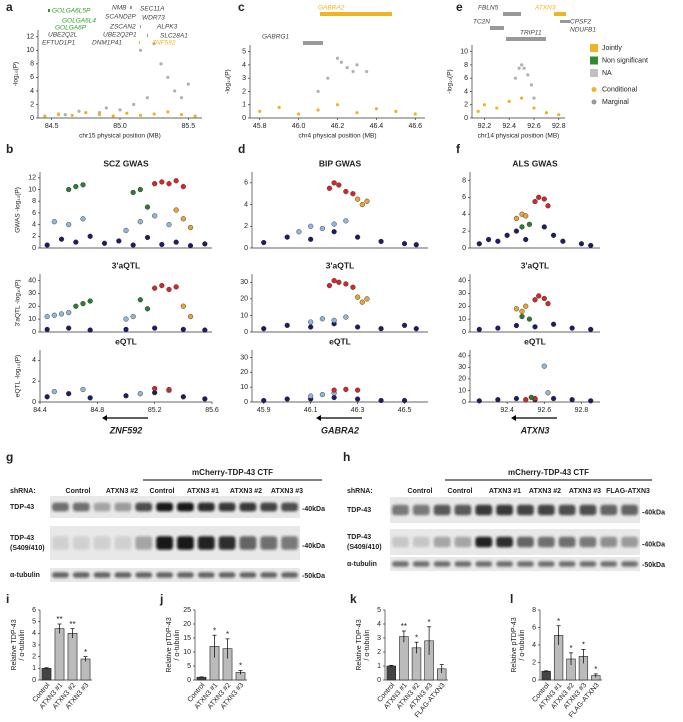 This screenshot has width=683, height=722. Describe the element at coordinates (7, 599) in the screenshot. I see `panel-letter: i` at that location.